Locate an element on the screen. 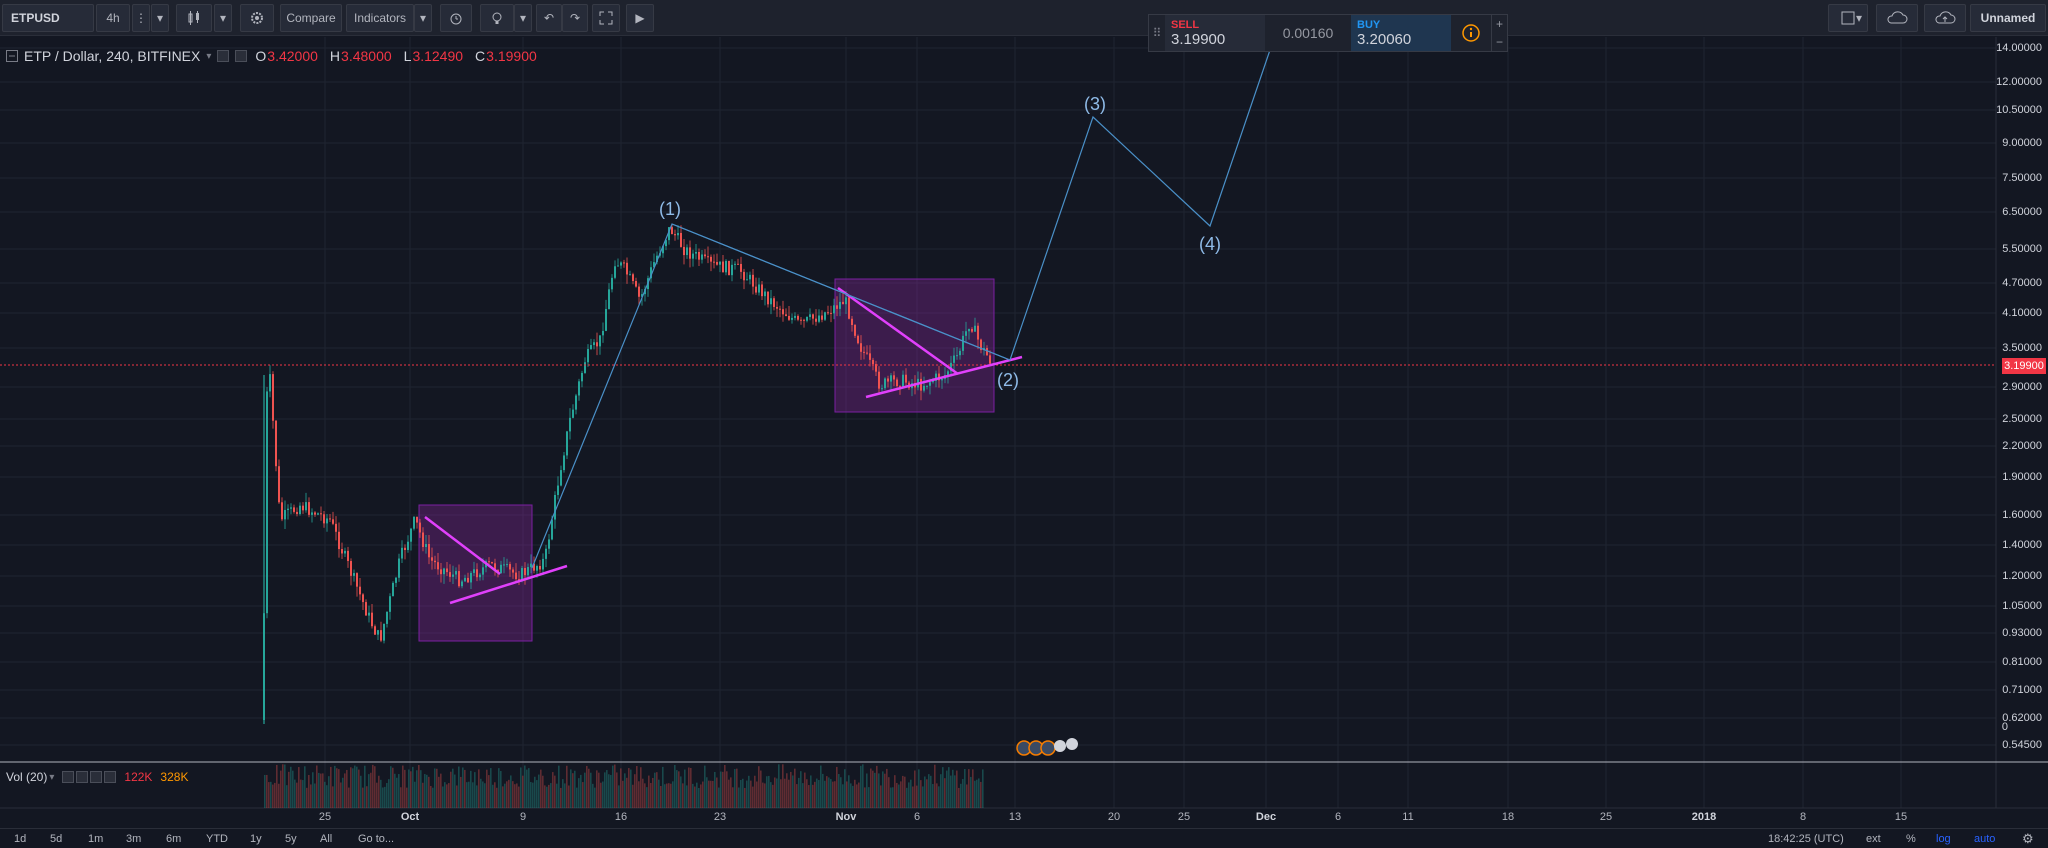 Image resolution: width=2048 pixels, height=848 pixels. event-markers is located at coordinates (1047, 747).